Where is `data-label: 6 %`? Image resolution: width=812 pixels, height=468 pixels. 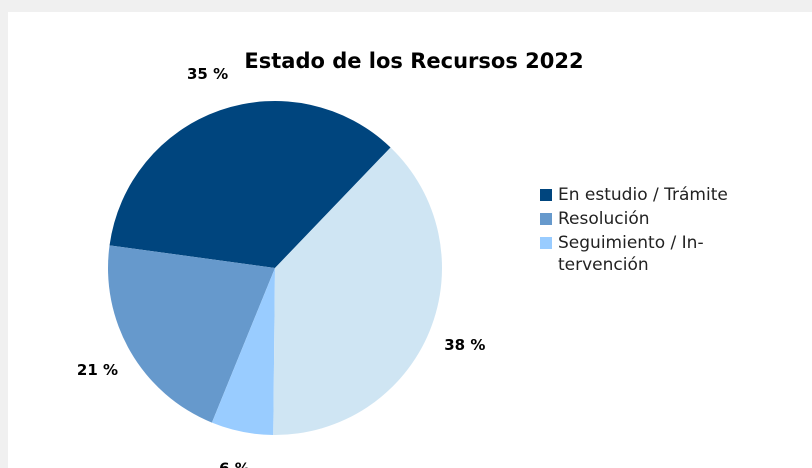 data-label: 6 % is located at coordinates (234, 463).